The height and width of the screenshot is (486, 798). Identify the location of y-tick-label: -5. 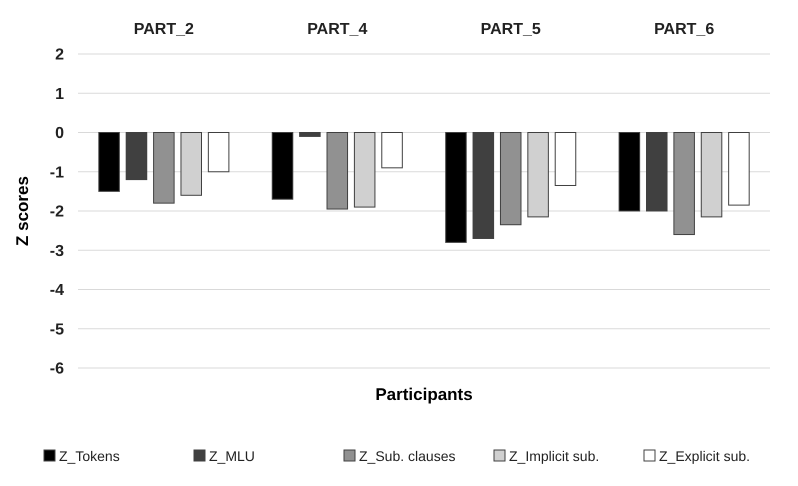
(57, 329).